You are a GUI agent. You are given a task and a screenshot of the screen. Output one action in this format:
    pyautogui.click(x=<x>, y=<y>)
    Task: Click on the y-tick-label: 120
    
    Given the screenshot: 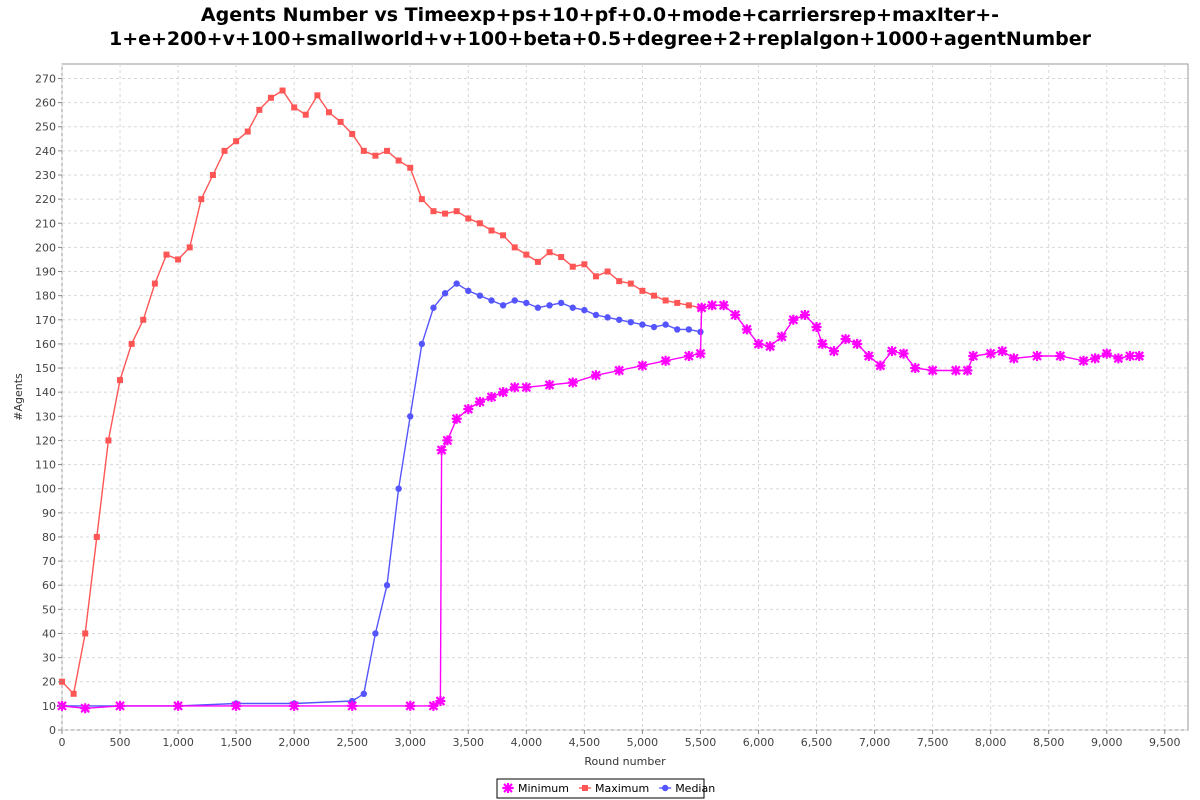 What is the action you would take?
    pyautogui.click(x=45, y=440)
    